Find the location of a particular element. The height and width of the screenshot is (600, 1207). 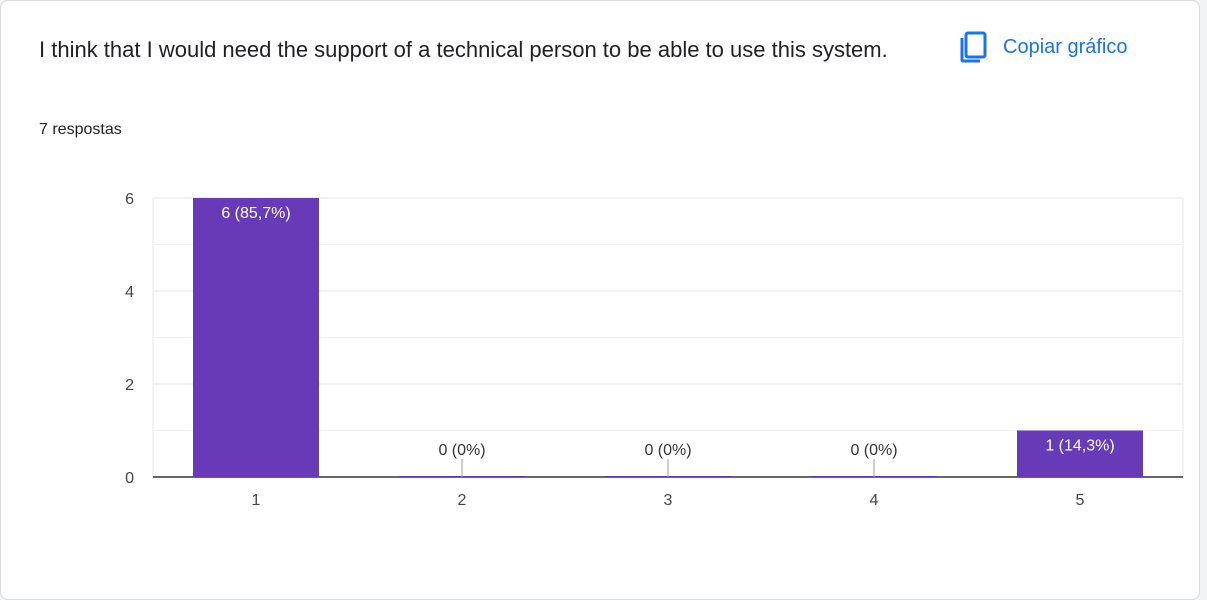

y-tick-label: 6 is located at coordinates (129, 199).